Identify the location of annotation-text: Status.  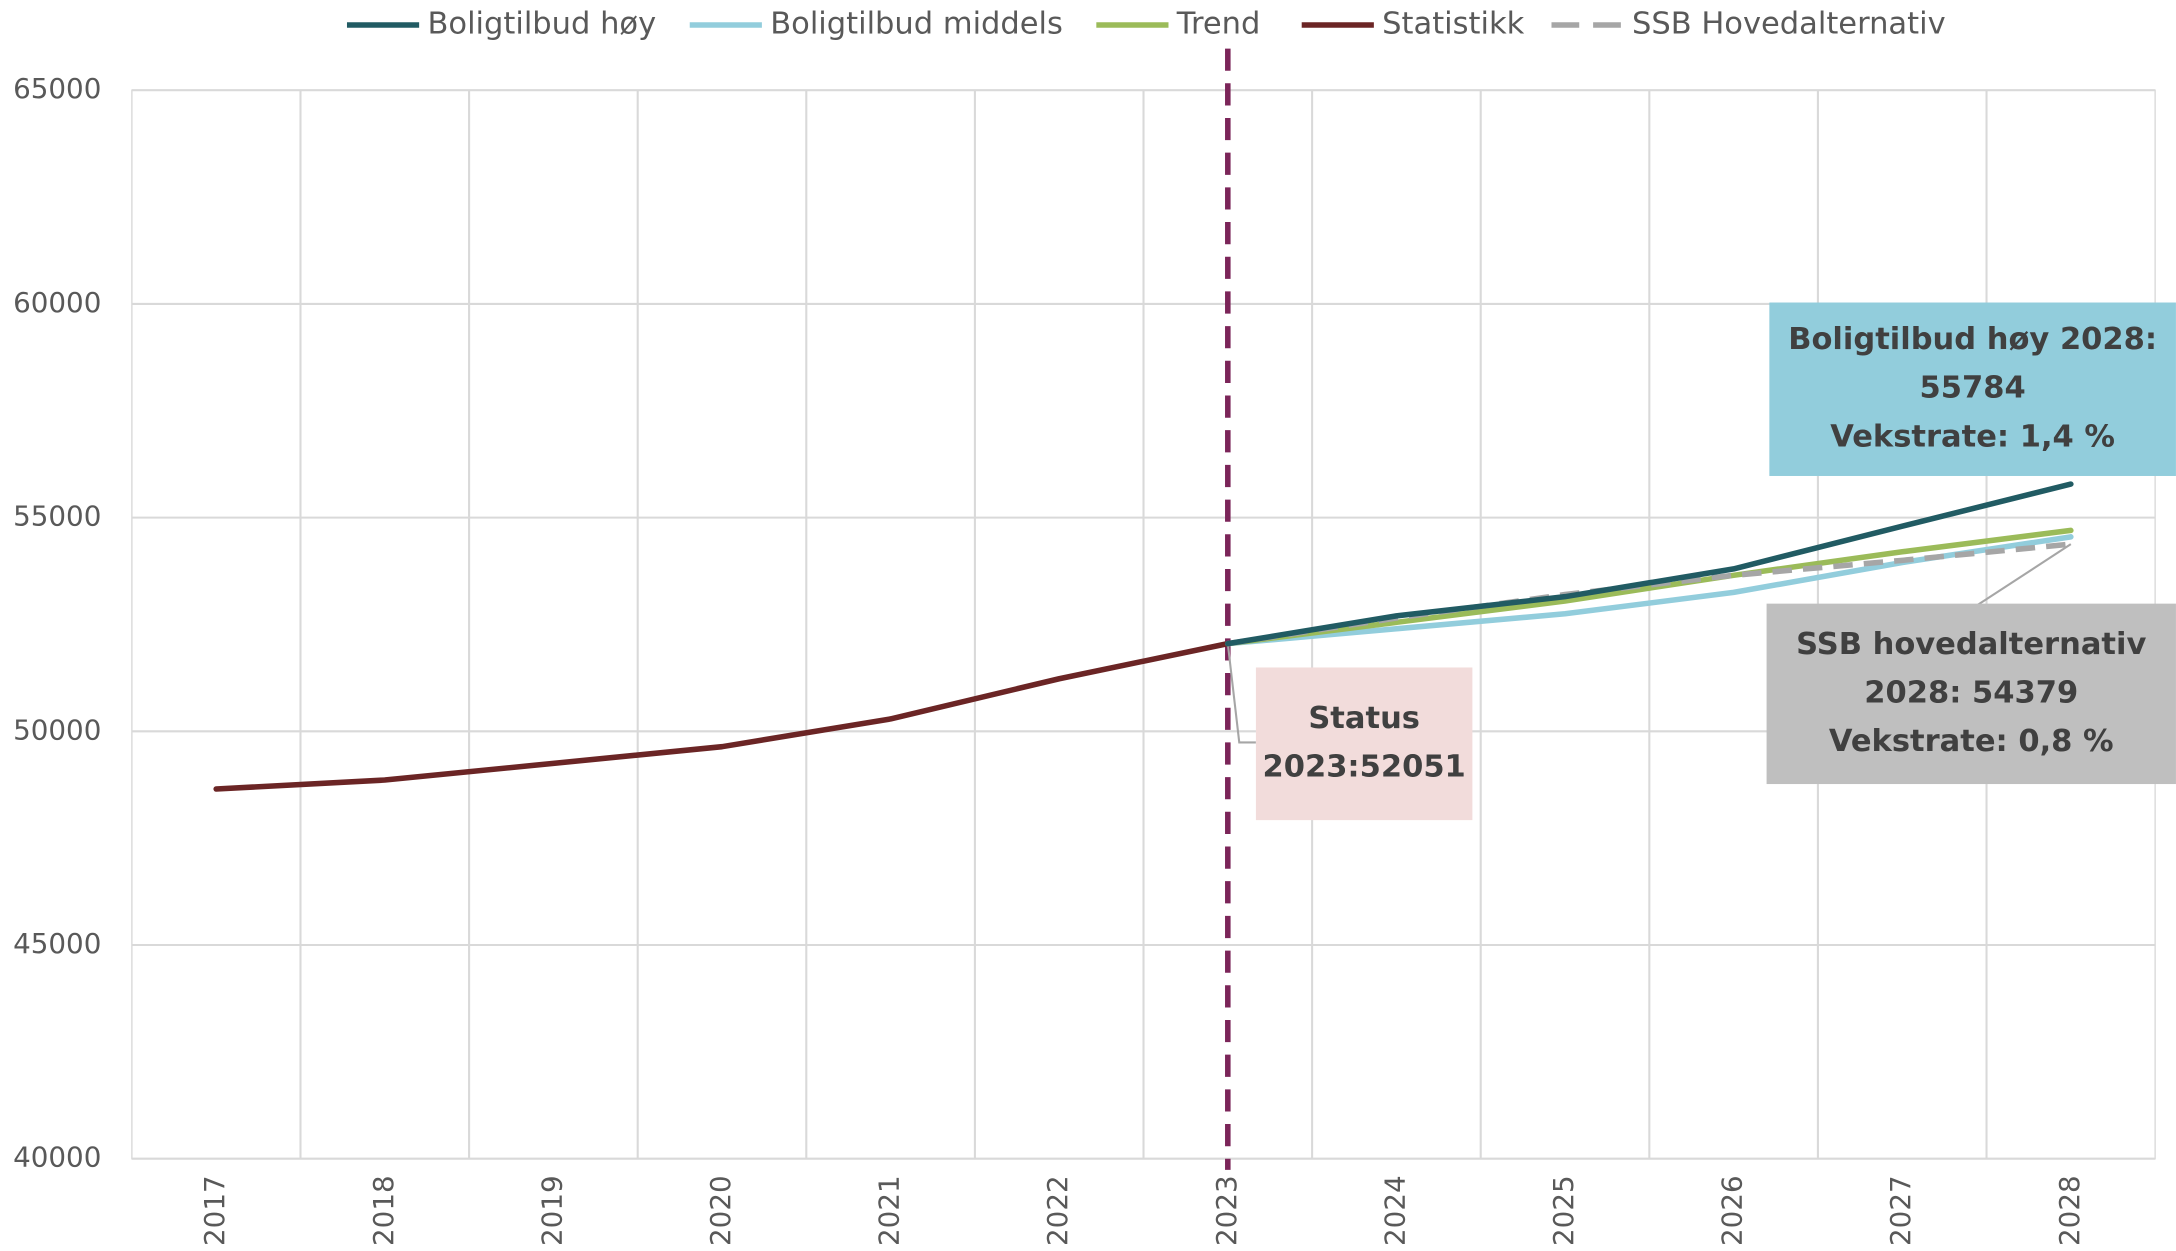
(1364, 718).